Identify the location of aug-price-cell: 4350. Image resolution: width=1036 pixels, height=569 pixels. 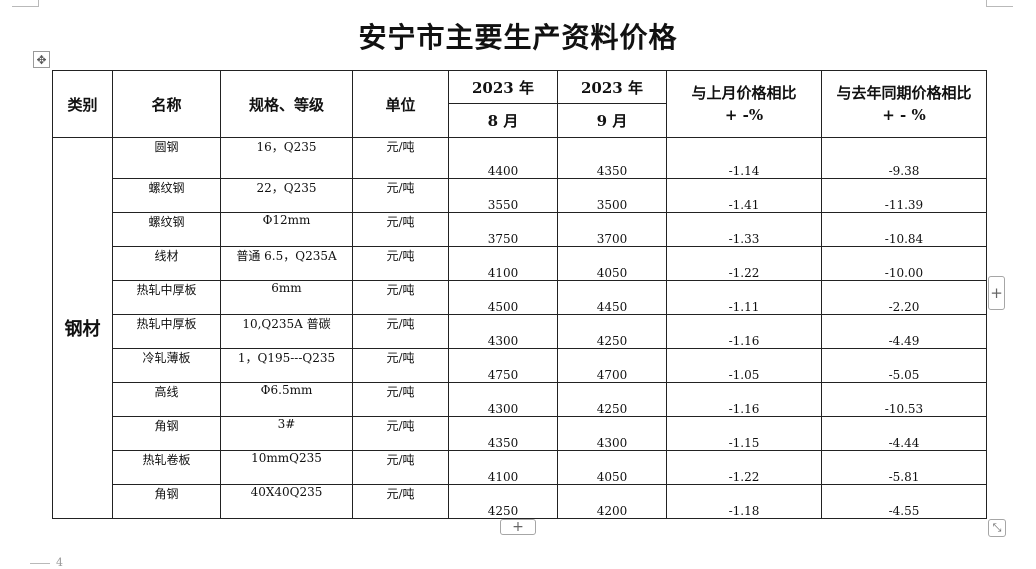
(503, 433).